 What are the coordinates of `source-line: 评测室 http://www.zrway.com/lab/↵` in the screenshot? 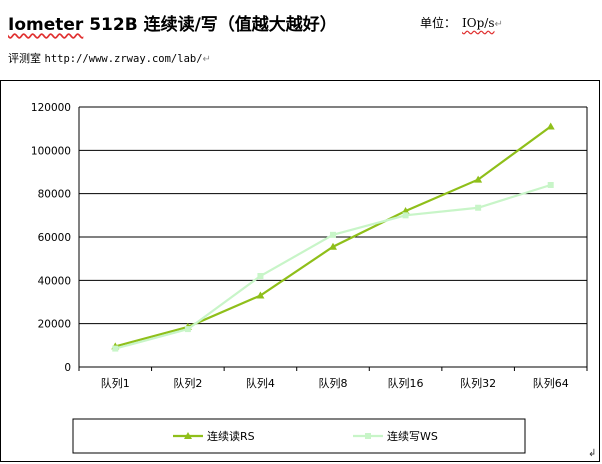 It's located at (109, 58).